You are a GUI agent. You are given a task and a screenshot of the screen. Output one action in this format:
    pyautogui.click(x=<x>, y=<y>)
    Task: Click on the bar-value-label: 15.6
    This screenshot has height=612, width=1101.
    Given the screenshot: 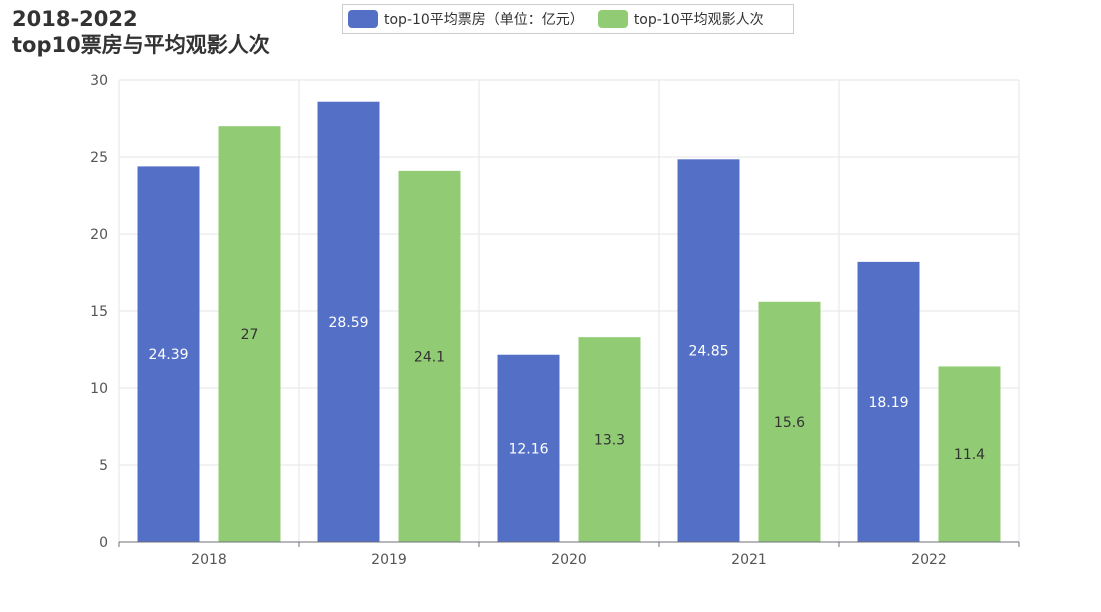 What is the action you would take?
    pyautogui.click(x=789, y=423)
    